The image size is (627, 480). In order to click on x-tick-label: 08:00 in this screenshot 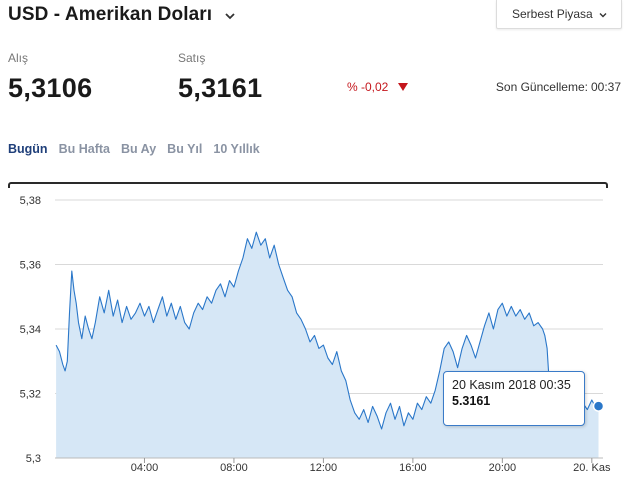, I will do `click(234, 468)`.